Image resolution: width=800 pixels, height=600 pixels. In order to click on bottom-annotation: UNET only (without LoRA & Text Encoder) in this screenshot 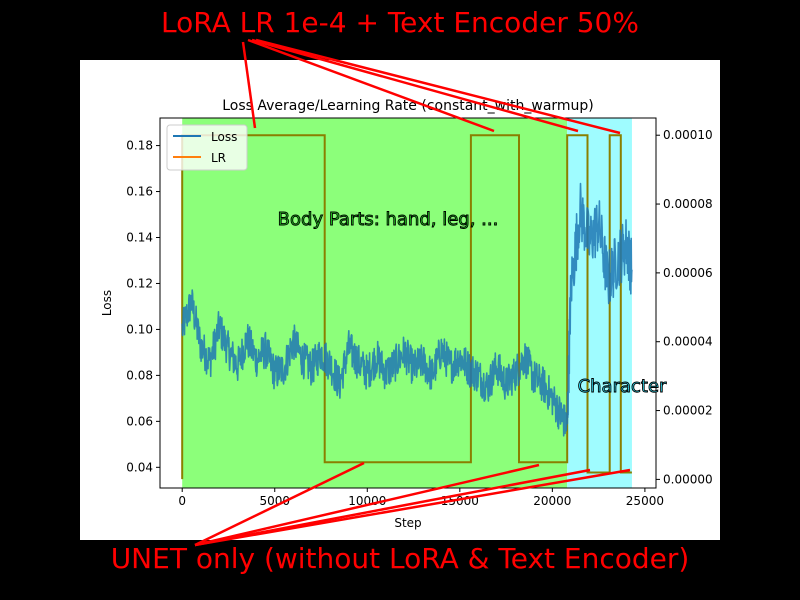, I will do `click(400, 558)`.